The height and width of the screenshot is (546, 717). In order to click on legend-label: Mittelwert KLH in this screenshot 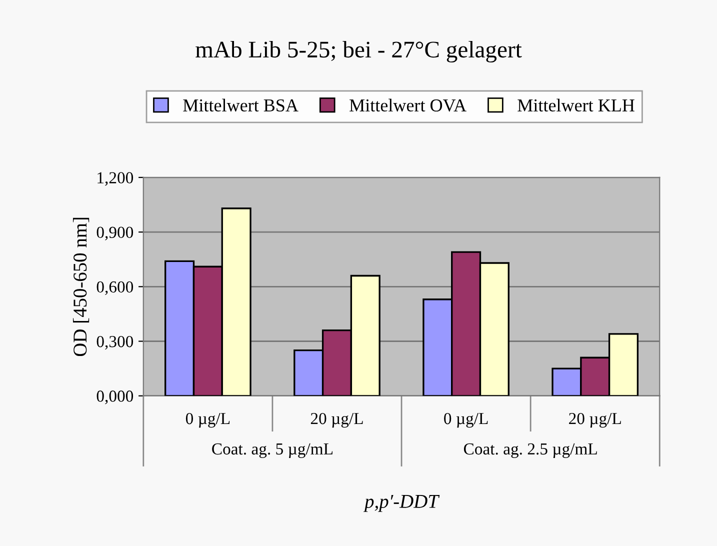, I will do `click(576, 105)`.